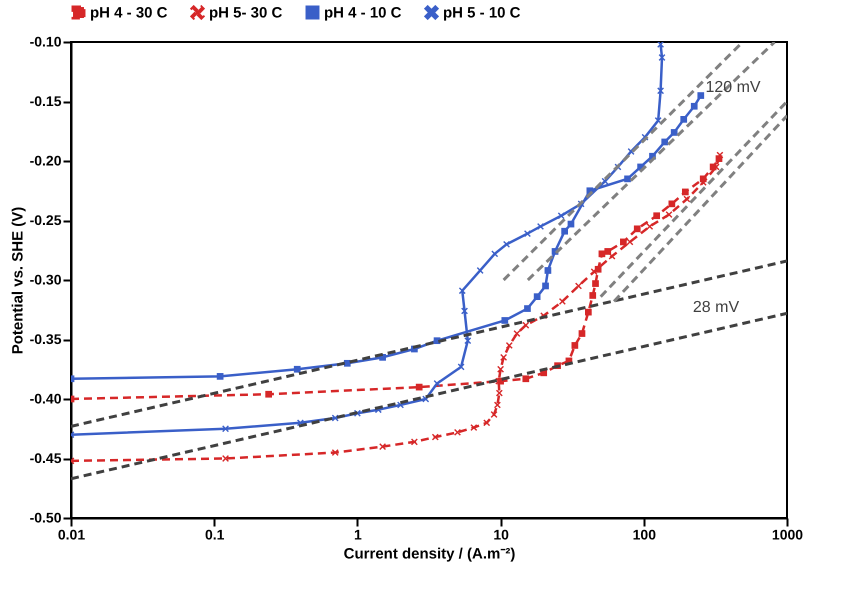 Image resolution: width=845 pixels, height=607 pixels. I want to click on annotation: 120 mV, so click(733, 87).